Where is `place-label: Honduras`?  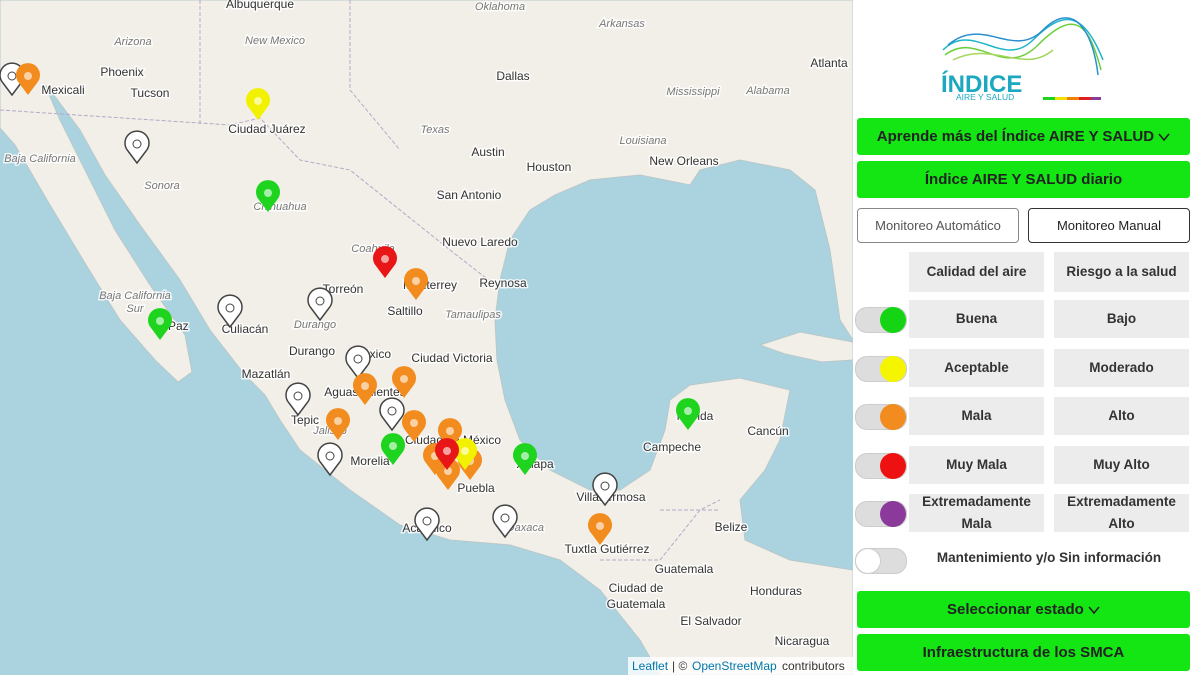
place-label: Honduras is located at coordinates (776, 591).